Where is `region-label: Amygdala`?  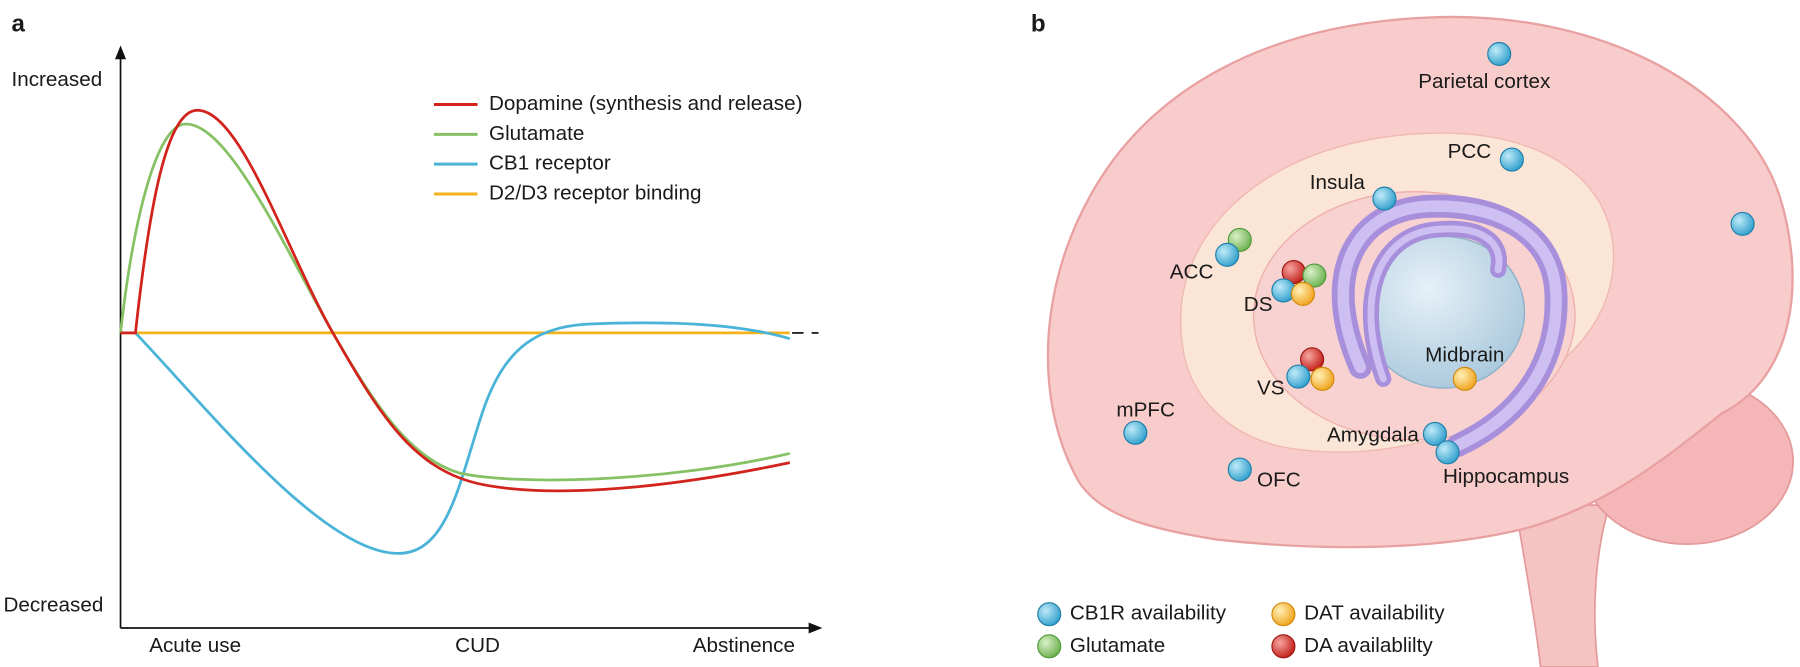
region-label: Amygdala is located at coordinates (1373, 435).